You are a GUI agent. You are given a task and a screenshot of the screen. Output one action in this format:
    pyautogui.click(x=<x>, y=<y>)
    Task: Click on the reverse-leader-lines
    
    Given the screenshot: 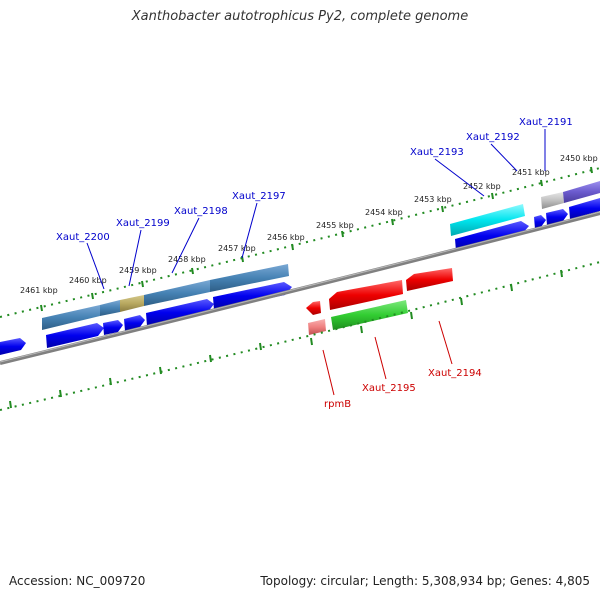 What is the action you would take?
    pyautogui.click(x=387, y=358)
    